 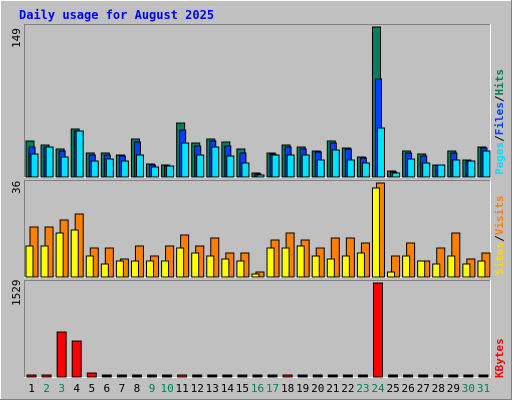 What do you see at coordinates (16, 187) in the screenshot?
I see `visits-panel-max-label: 36` at bounding box center [16, 187].